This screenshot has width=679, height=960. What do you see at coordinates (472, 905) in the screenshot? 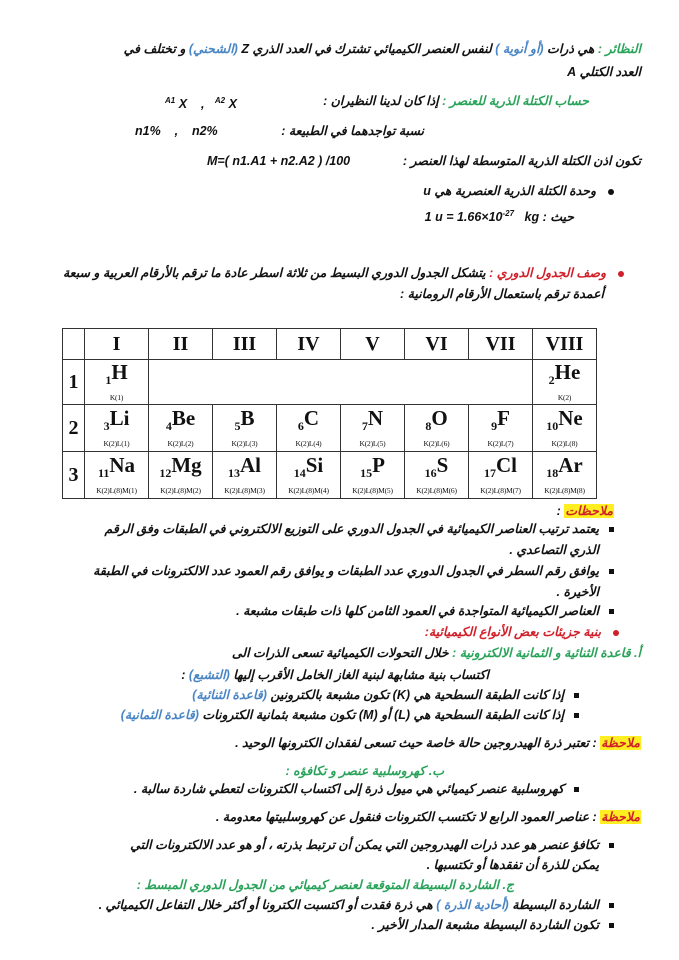
I see `text: (أحادية الذرة )` at bounding box center [472, 905].